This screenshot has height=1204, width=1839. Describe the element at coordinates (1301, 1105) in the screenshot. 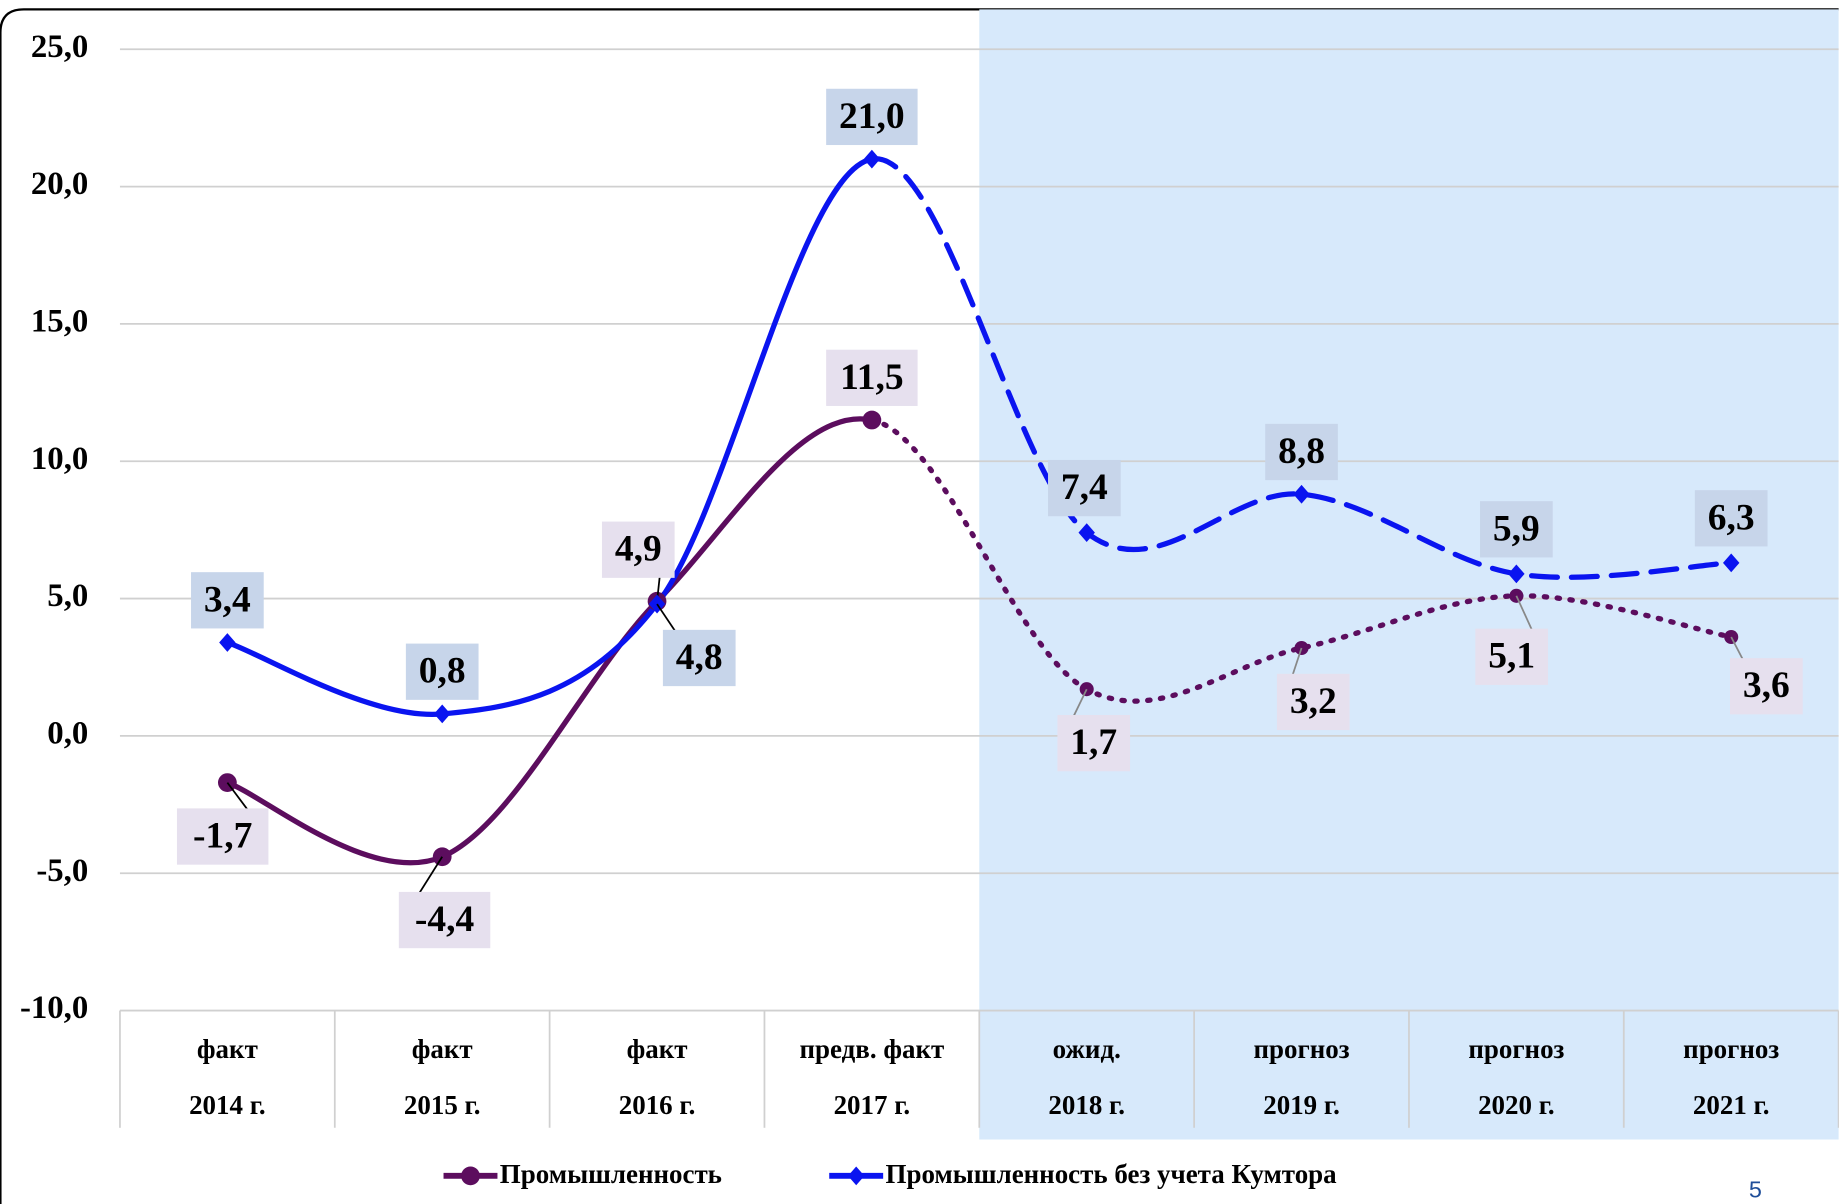

I see `x-tick-label: 2019 г.` at that location.